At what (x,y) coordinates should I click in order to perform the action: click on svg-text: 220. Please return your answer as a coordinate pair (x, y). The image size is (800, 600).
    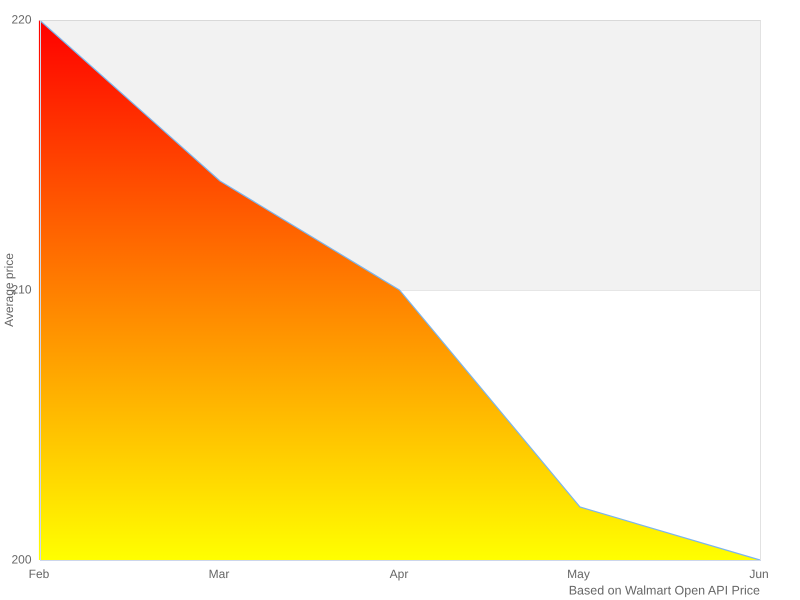
    Looking at the image, I should click on (21, 20).